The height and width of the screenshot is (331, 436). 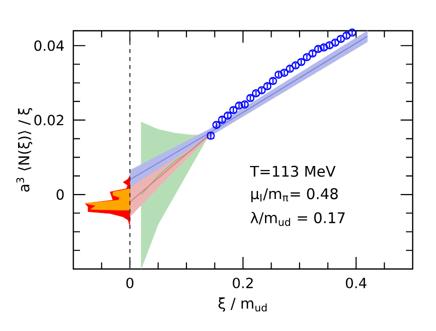 What do you see at coordinates (294, 195) in the screenshot?
I see `annotation: μ$_{I}$/m$_{π}$= 0.48` at bounding box center [294, 195].